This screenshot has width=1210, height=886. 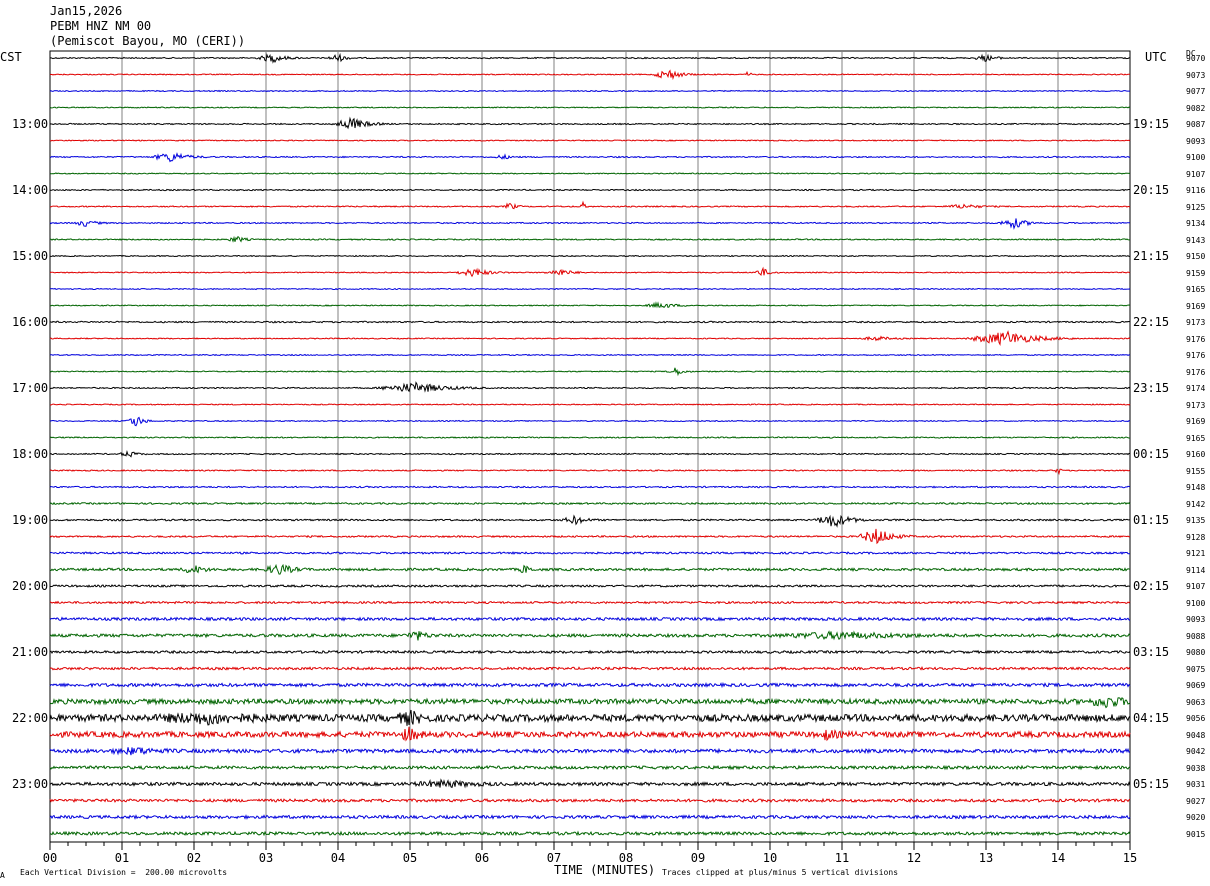 What do you see at coordinates (30, 124) in the screenshot?
I see `left-hour-label: 13:00` at bounding box center [30, 124].